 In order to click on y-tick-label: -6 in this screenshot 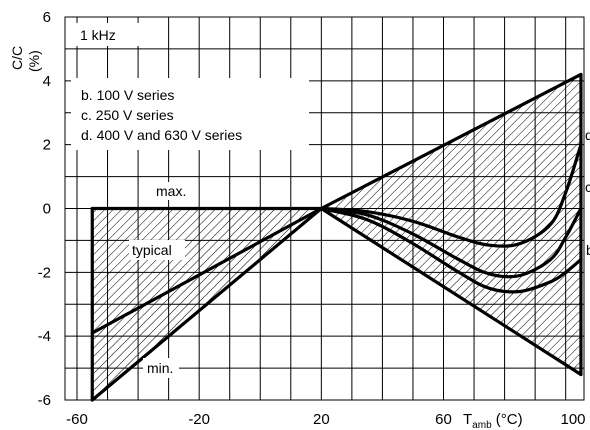, I will do `click(44, 400)`.